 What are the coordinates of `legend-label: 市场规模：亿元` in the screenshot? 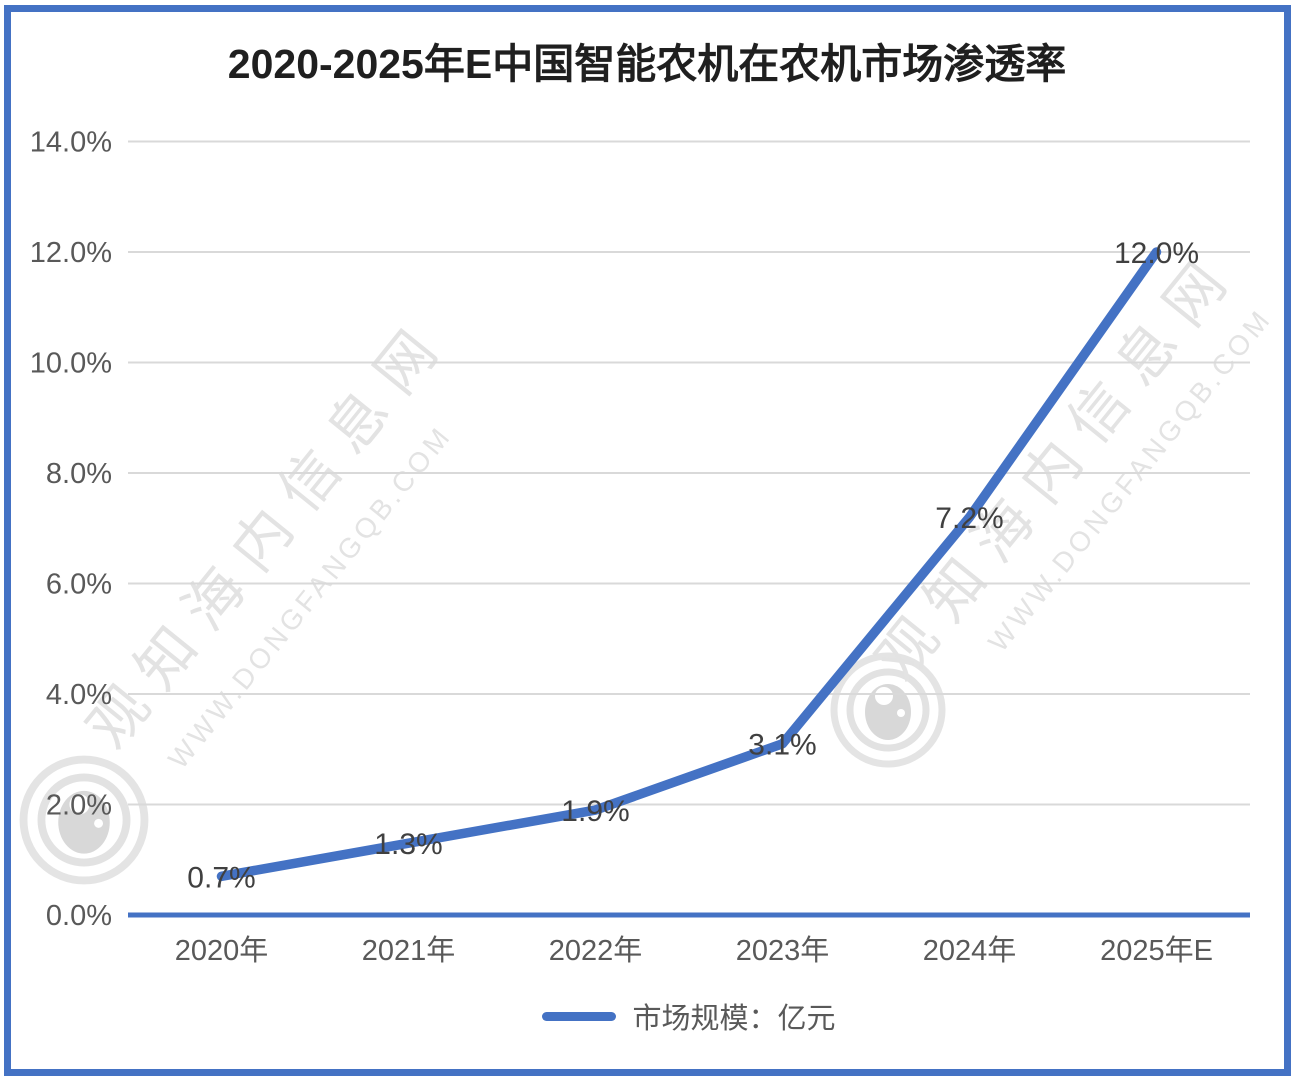 It's located at (734, 1019).